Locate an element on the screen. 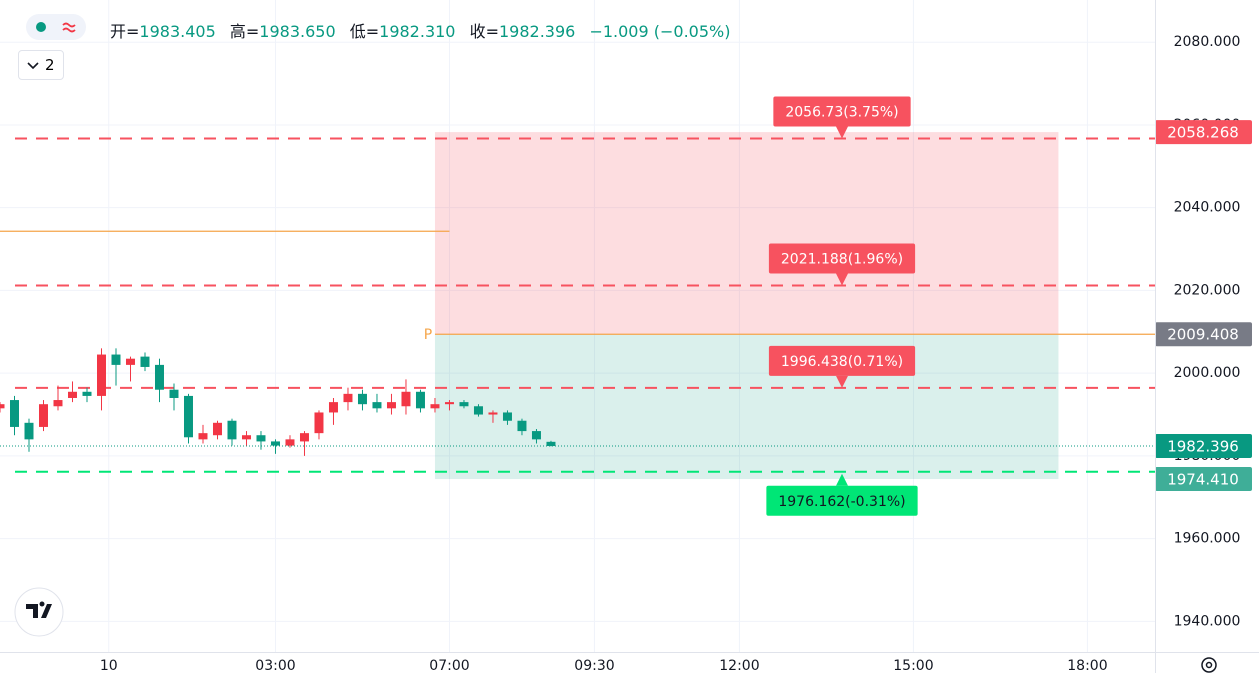  stop-zone is located at coordinates (746, 233).